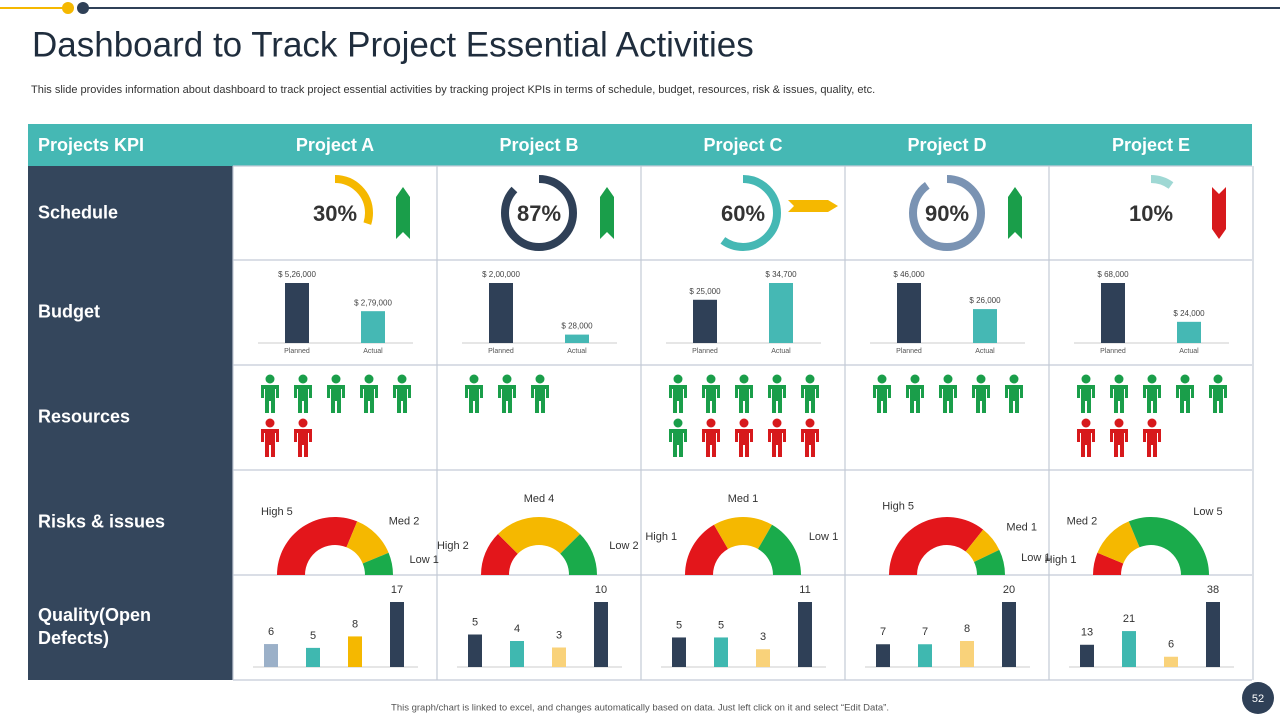 This screenshot has width=1280, height=720. What do you see at coordinates (1258, 699) in the screenshot?
I see `page-number: 52` at bounding box center [1258, 699].